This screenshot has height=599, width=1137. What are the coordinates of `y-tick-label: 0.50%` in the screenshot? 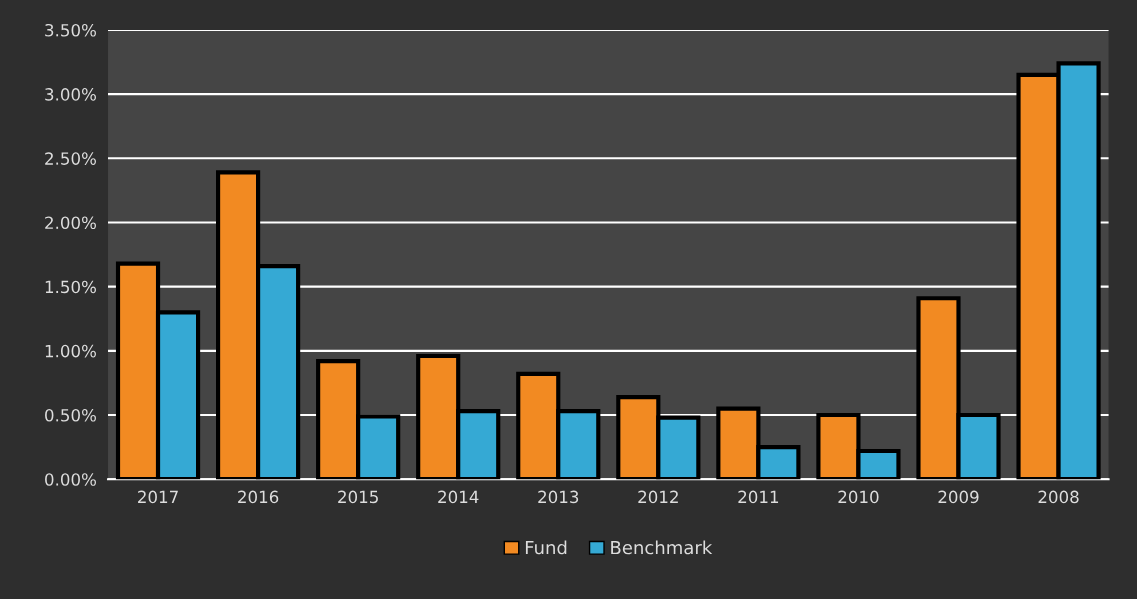 It's located at (70, 415).